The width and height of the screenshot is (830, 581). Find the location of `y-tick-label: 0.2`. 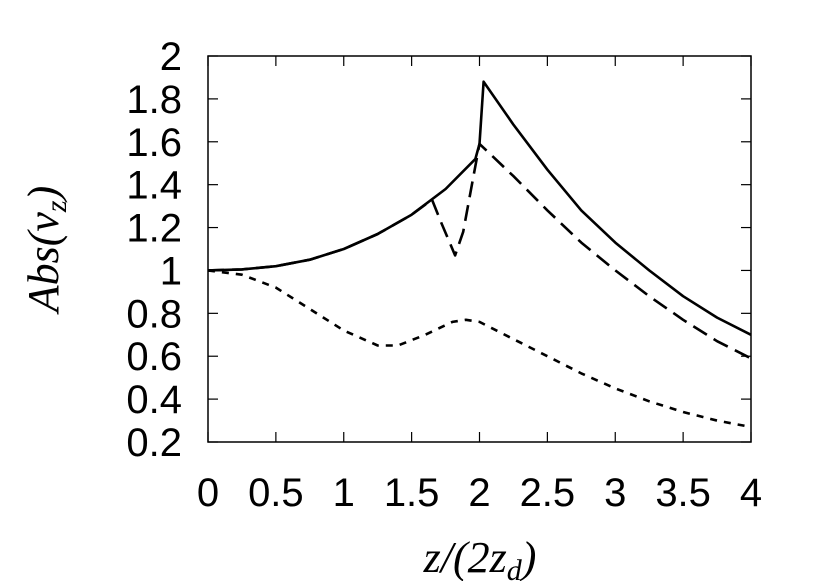

y-tick-label: 0.2 is located at coordinates (154, 443).